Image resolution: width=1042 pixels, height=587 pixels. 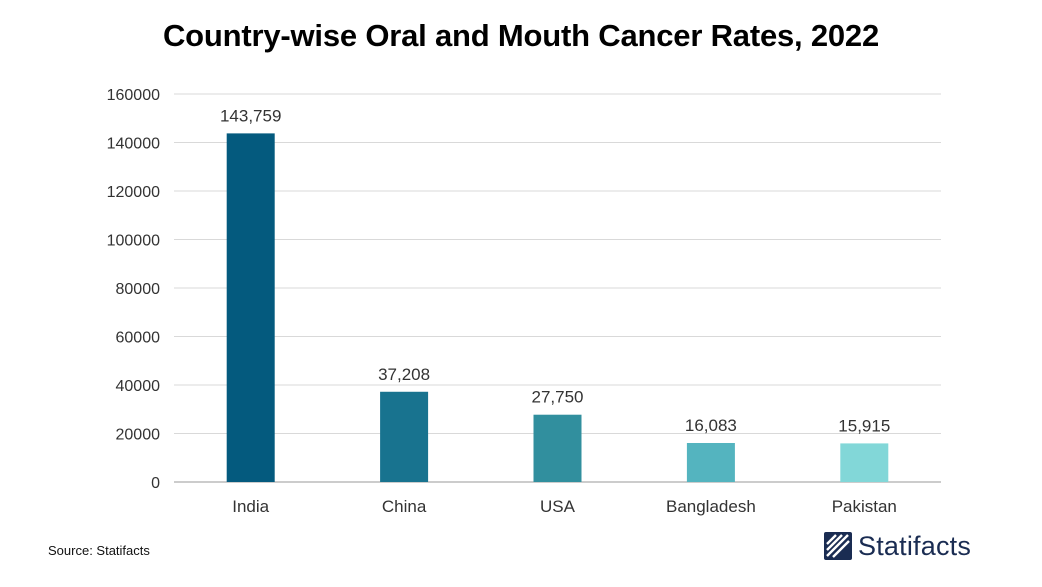 I want to click on brand-name: Statifacts, so click(x=915, y=545).